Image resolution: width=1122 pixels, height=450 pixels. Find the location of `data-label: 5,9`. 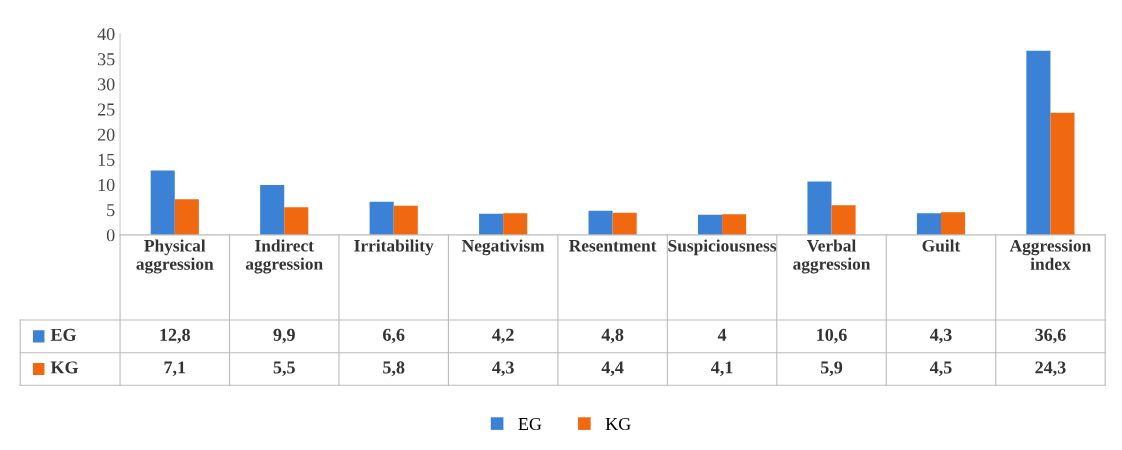

data-label: 5,9 is located at coordinates (831, 369).